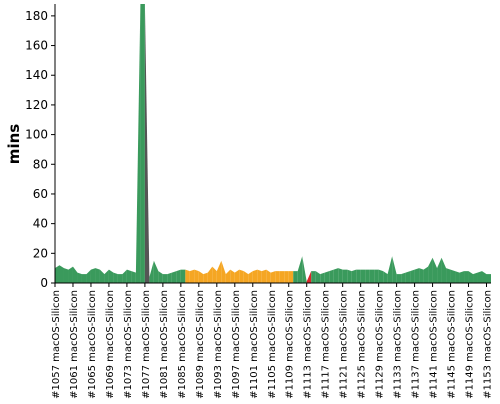  I want to click on x-tick-label: #1117 macOS-Silicon, so click(326, 344).